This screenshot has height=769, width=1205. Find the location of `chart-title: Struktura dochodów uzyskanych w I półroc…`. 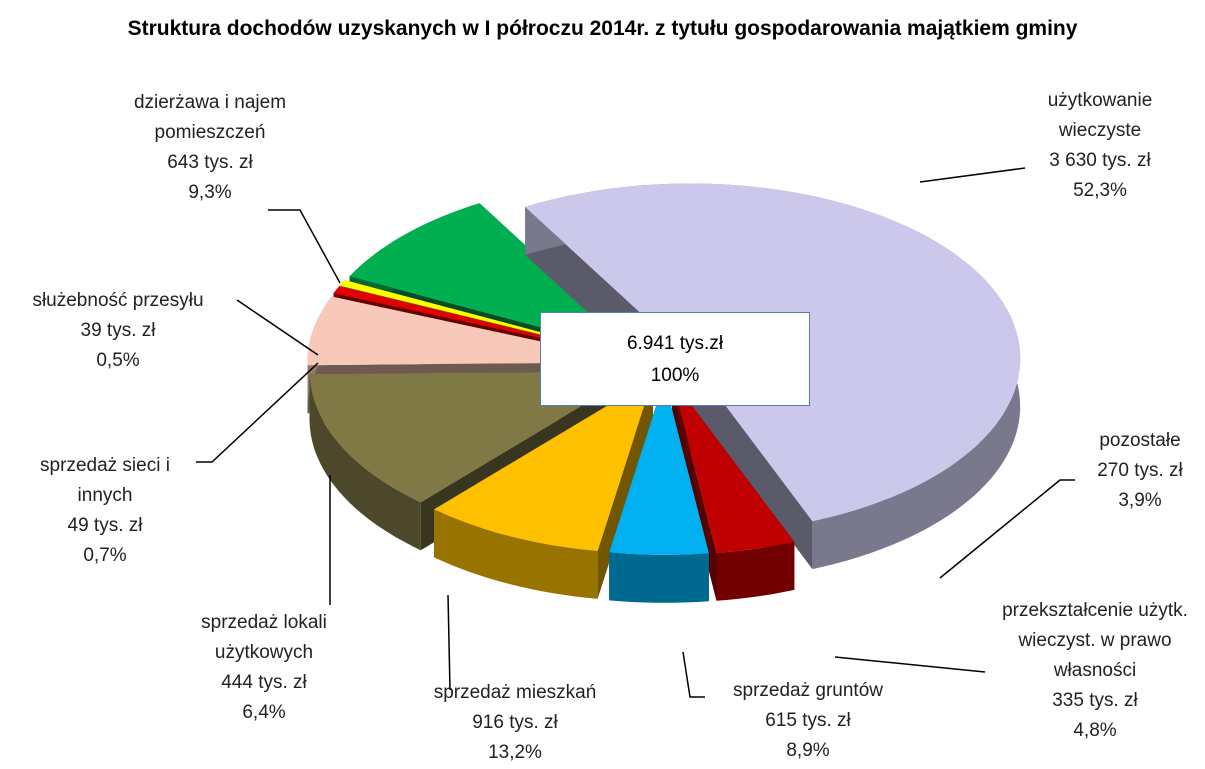

chart-title: Struktura dochodów uzyskanych w I półroc… is located at coordinates (602, 28).